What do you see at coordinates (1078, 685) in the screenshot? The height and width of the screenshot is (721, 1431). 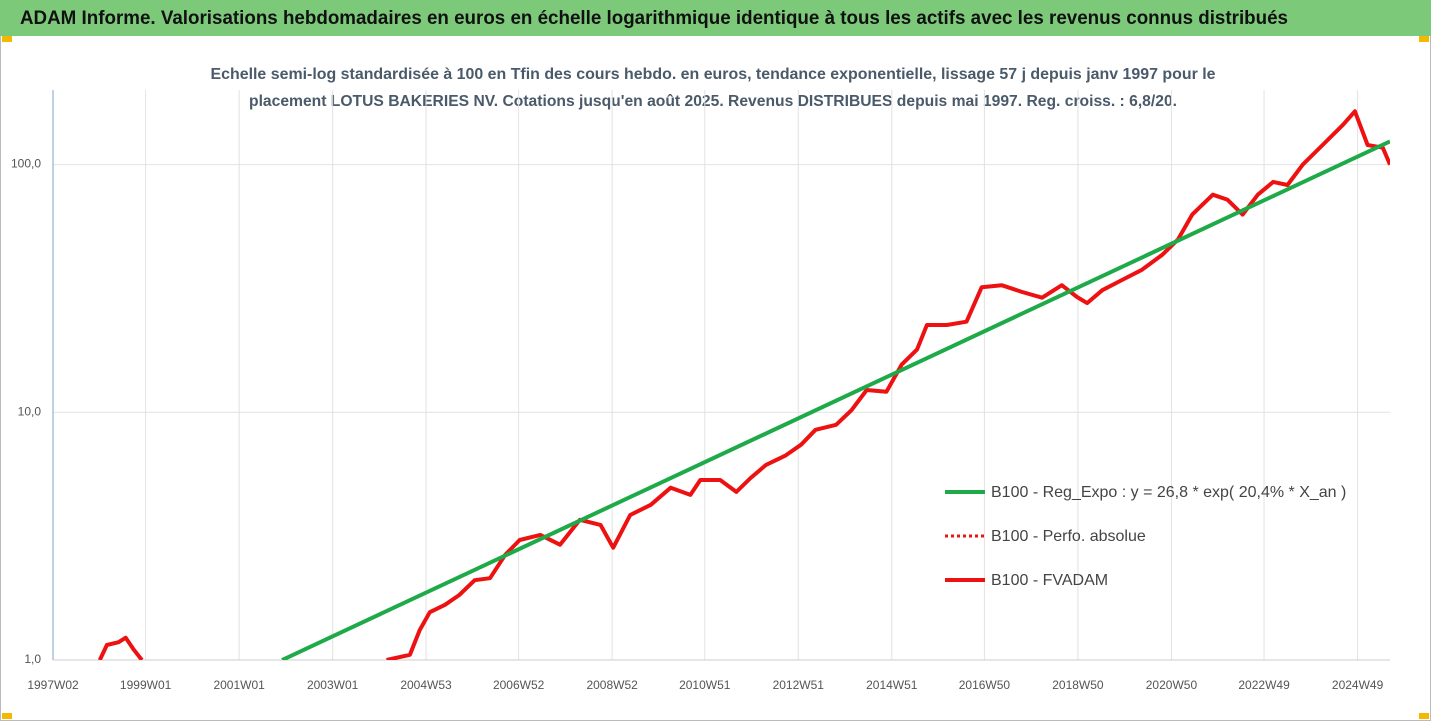 I see `x-tick-label: 2018W50` at bounding box center [1078, 685].